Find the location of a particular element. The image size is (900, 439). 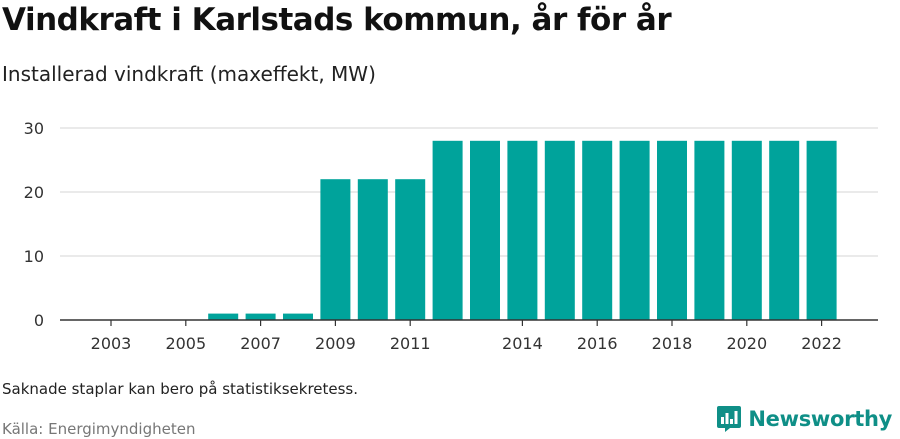

bar-2014 is located at coordinates (522, 230).